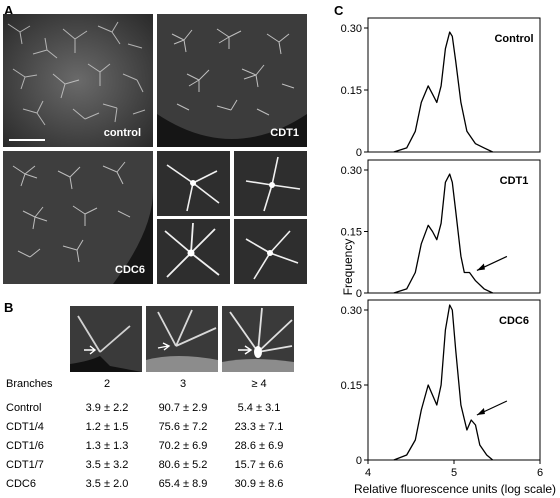 Image resolution: width=560 pixels, height=498 pixels. I want to click on table-header-col-3: 3, so click(183, 384).